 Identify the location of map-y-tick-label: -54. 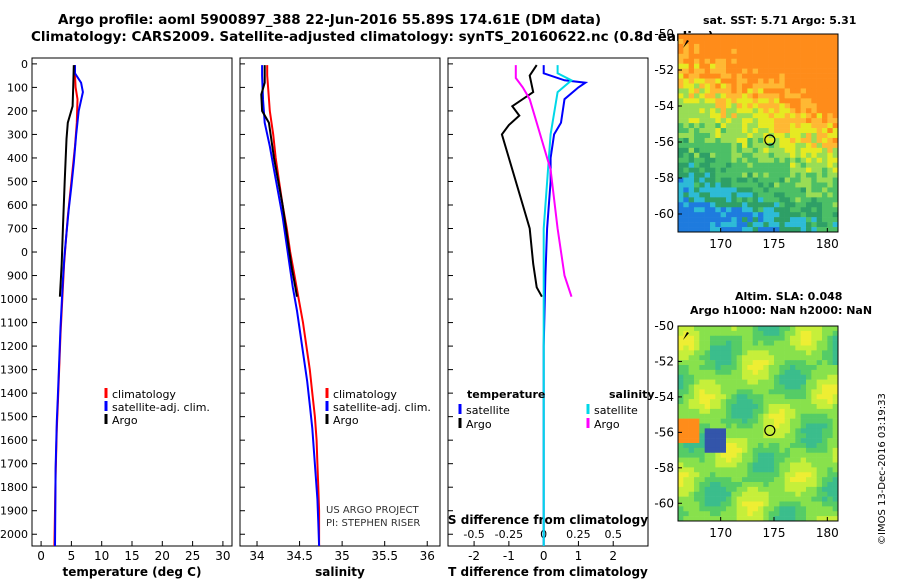
(664, 397).